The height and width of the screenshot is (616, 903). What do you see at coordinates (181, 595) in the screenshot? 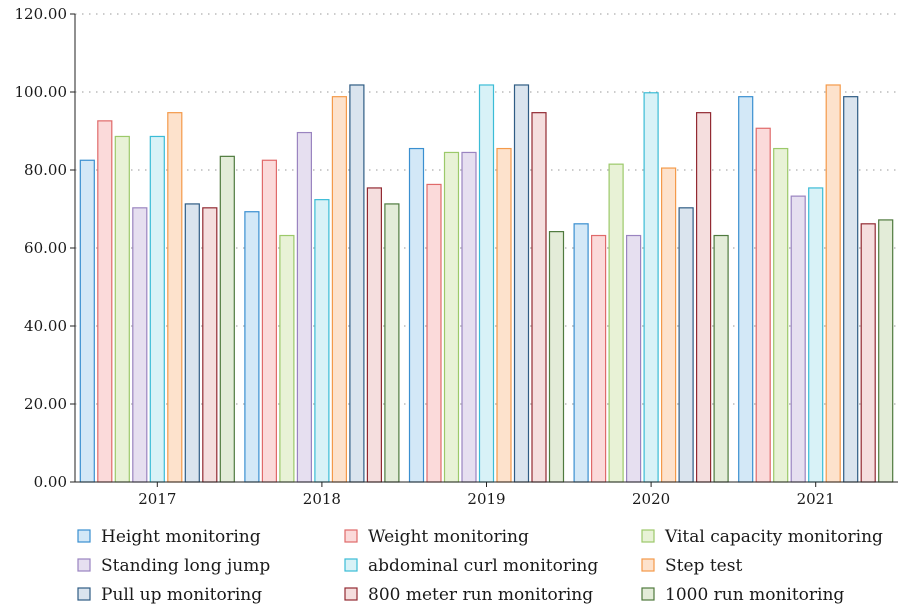
I see `legend-label: Pull up monitoring` at bounding box center [181, 595].